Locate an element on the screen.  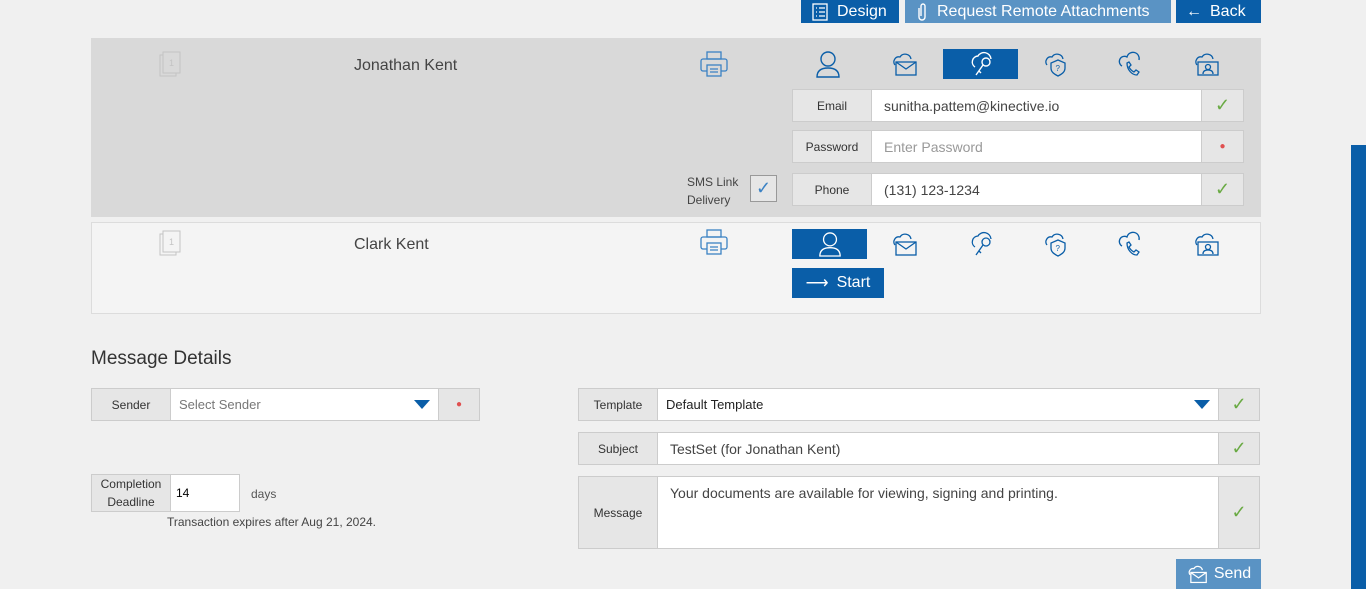
sender-row: Sender Select Sender ● is located at coordinates (285, 404).